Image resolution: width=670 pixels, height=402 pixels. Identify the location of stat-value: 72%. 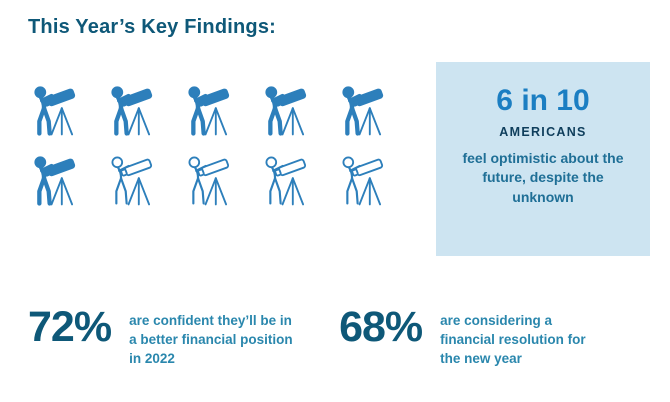
(70, 327).